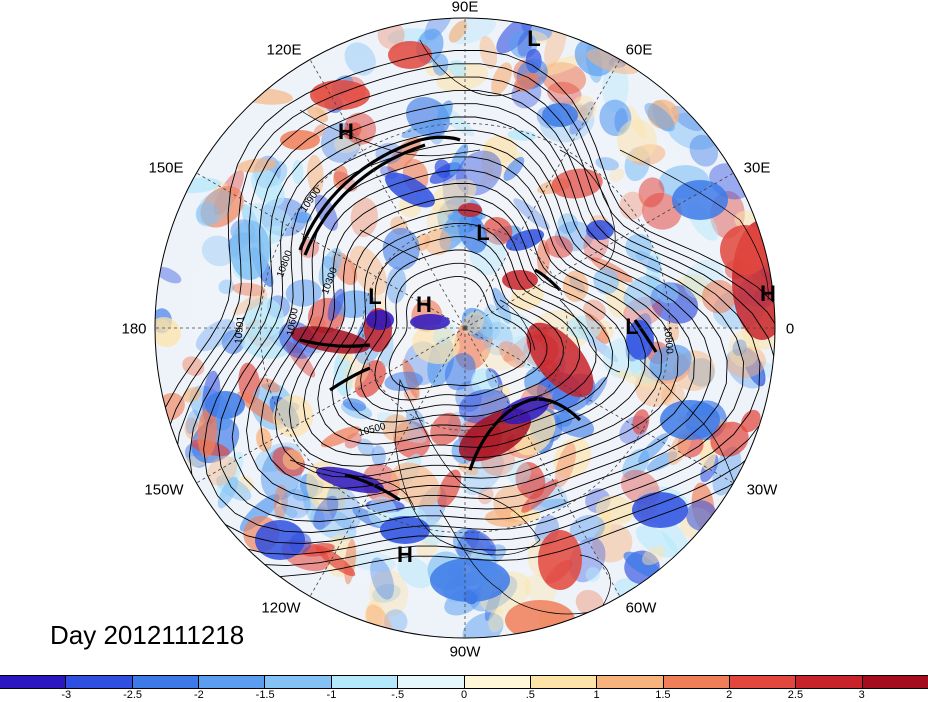 This screenshot has width=928, height=702. Describe the element at coordinates (530, 695) in the screenshot. I see `colorbar-tick-label: .5` at that location.